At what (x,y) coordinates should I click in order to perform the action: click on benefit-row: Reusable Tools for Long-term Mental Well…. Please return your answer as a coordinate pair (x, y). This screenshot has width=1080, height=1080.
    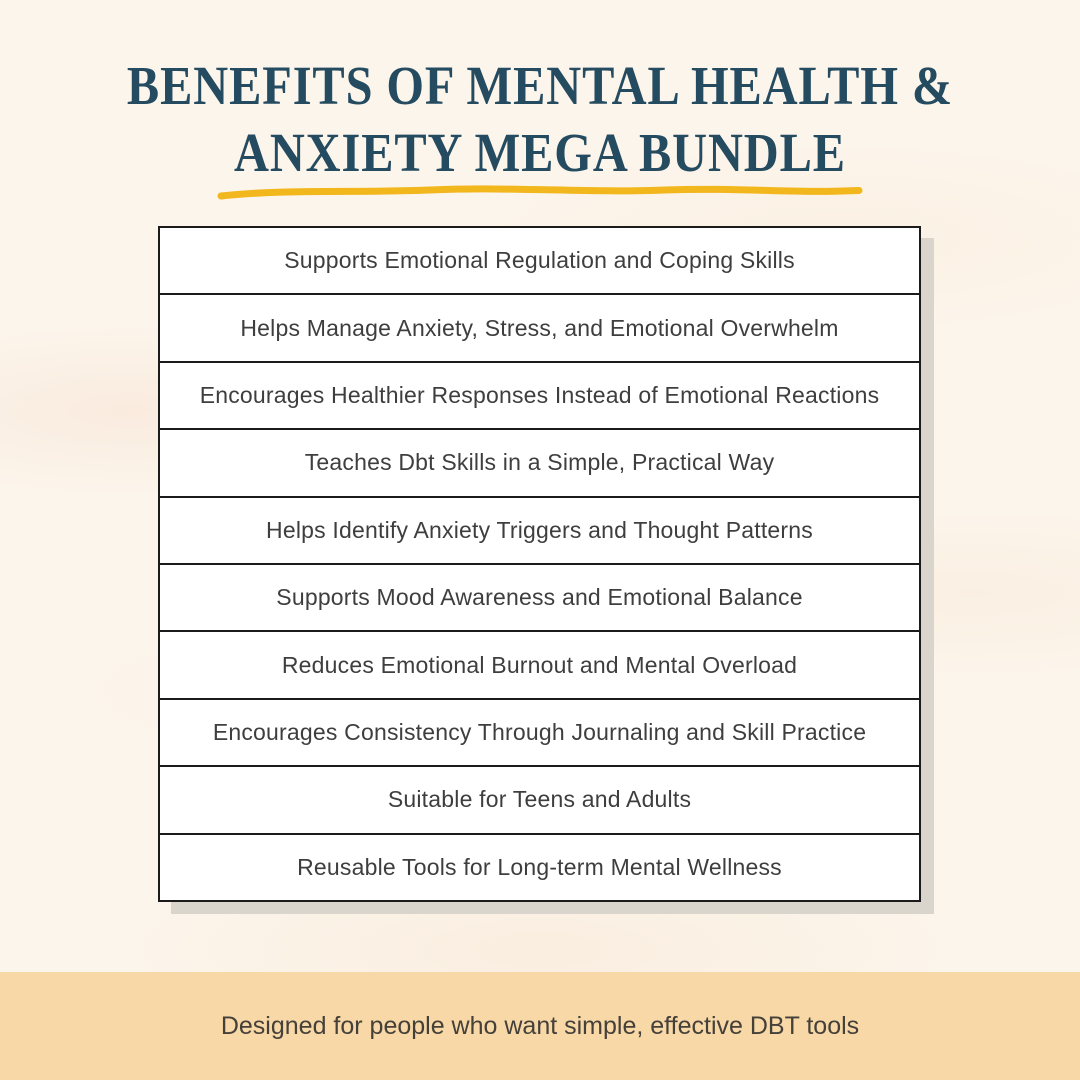
    Looking at the image, I should click on (539, 867).